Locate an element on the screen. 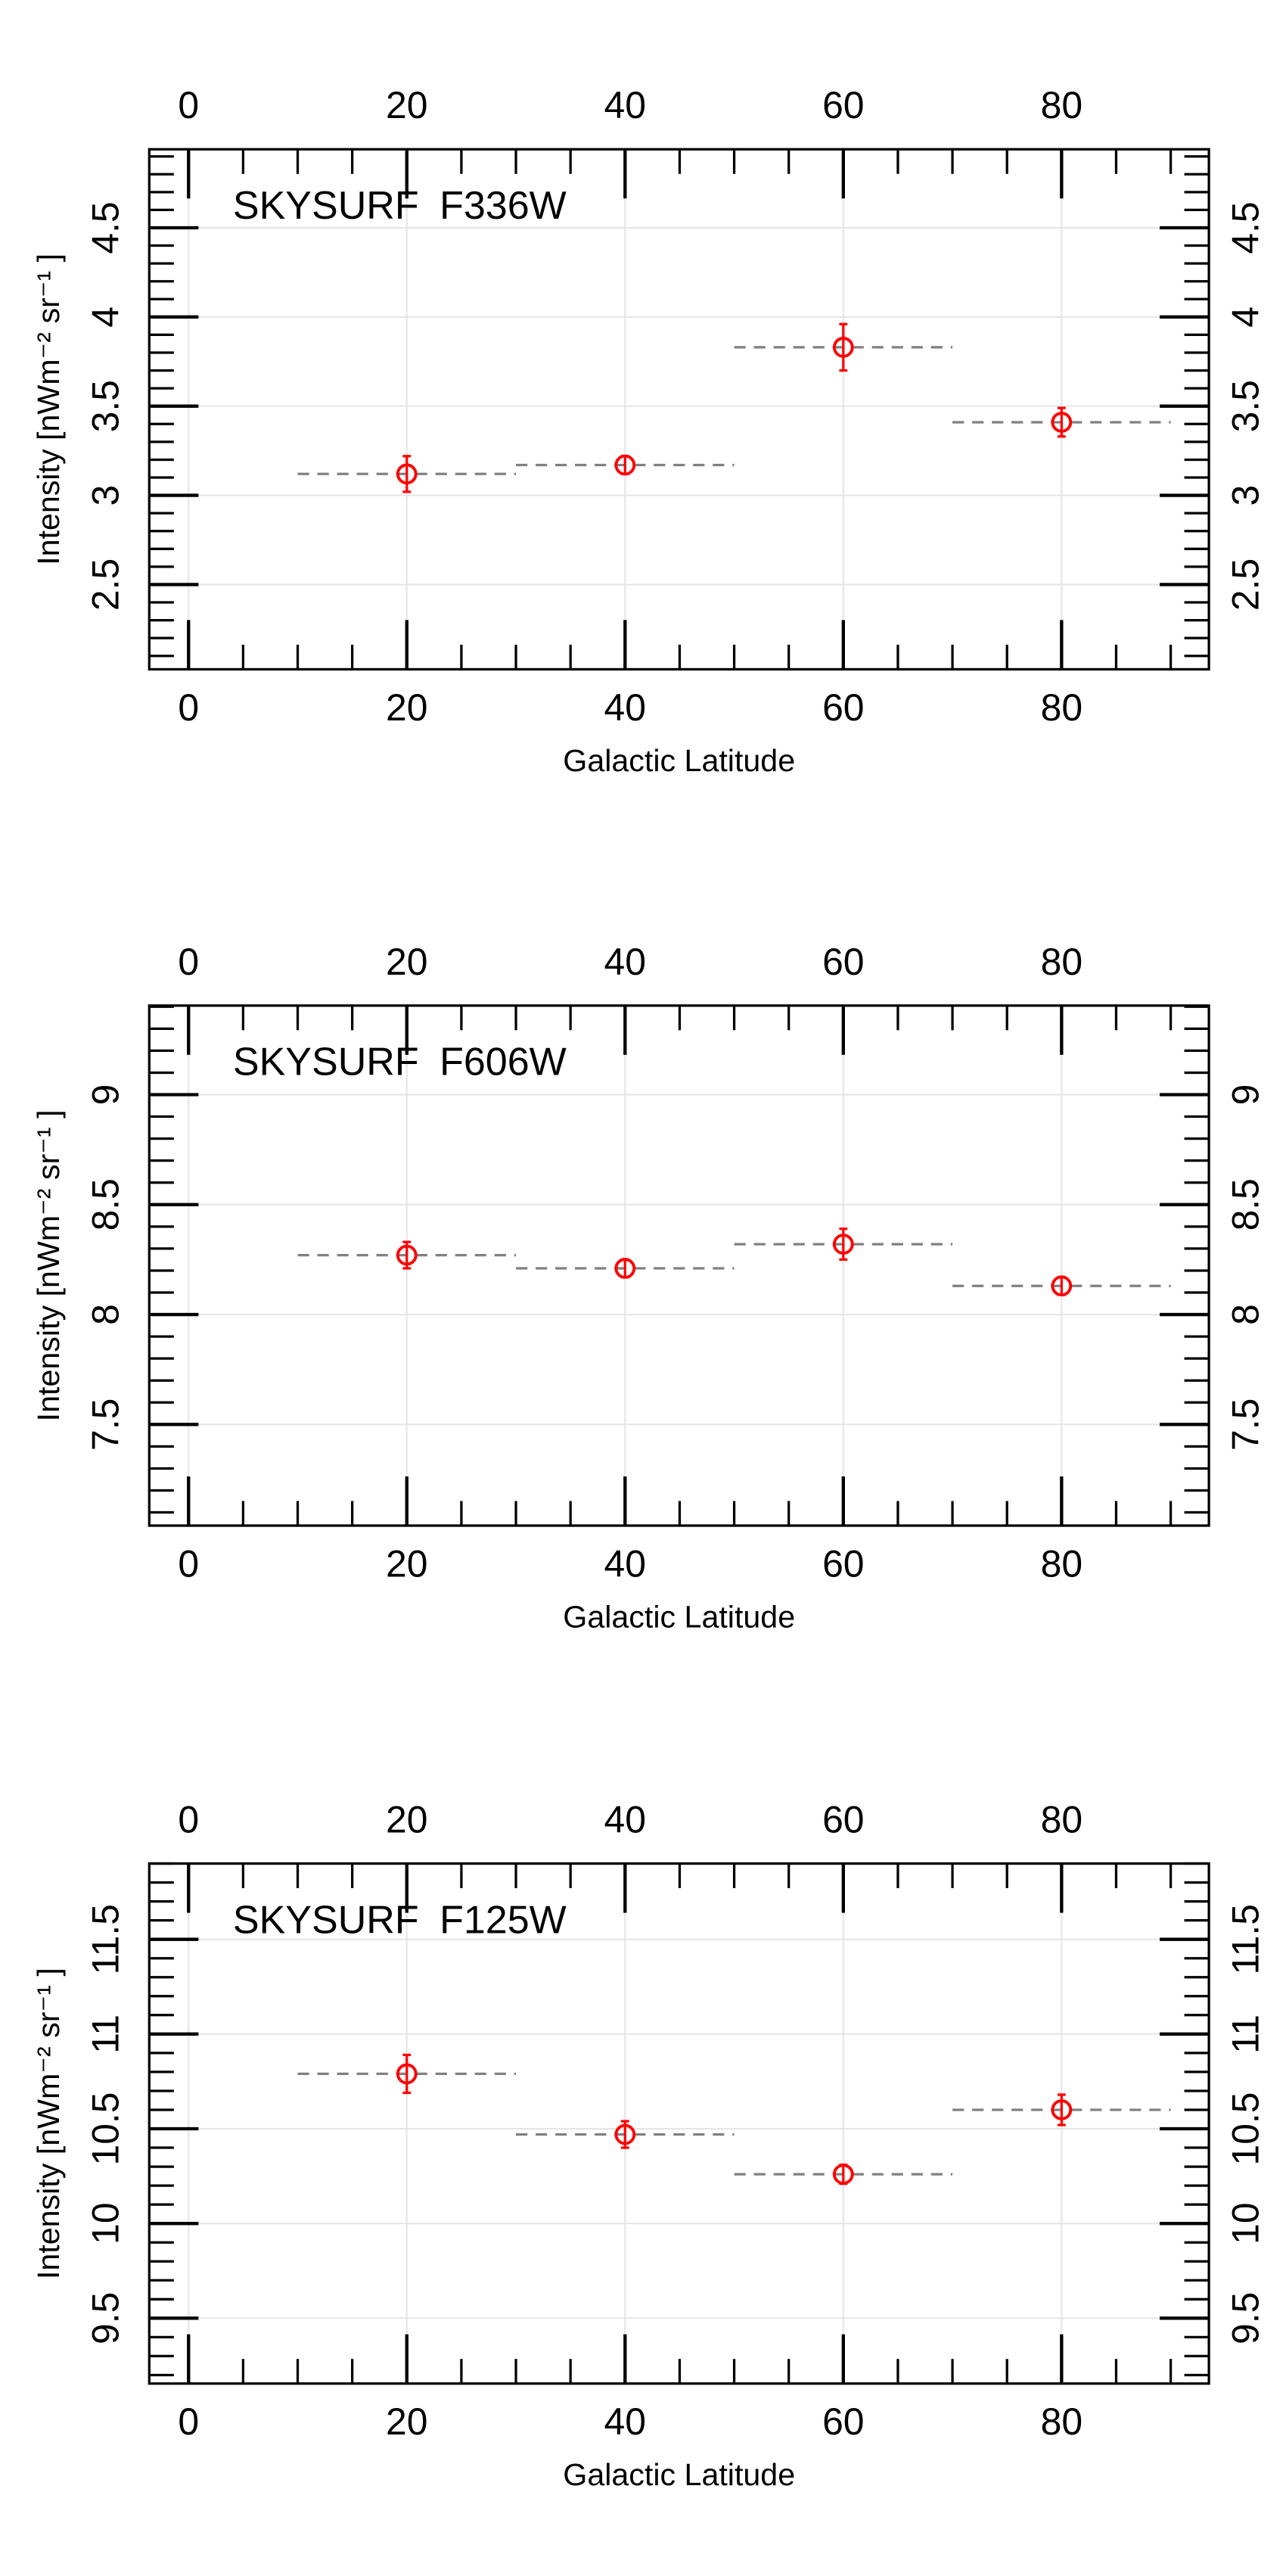 The image size is (1286, 2576). y-tick-label: 9 is located at coordinates (105, 1095).